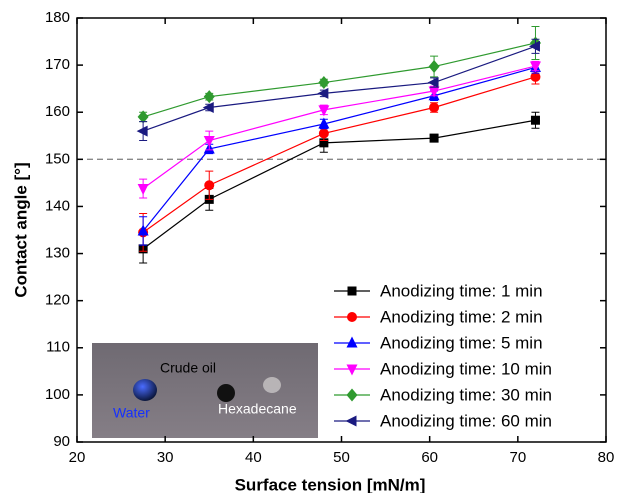  What do you see at coordinates (57, 300) in the screenshot?
I see `y-tick-label: 120` at bounding box center [57, 300].